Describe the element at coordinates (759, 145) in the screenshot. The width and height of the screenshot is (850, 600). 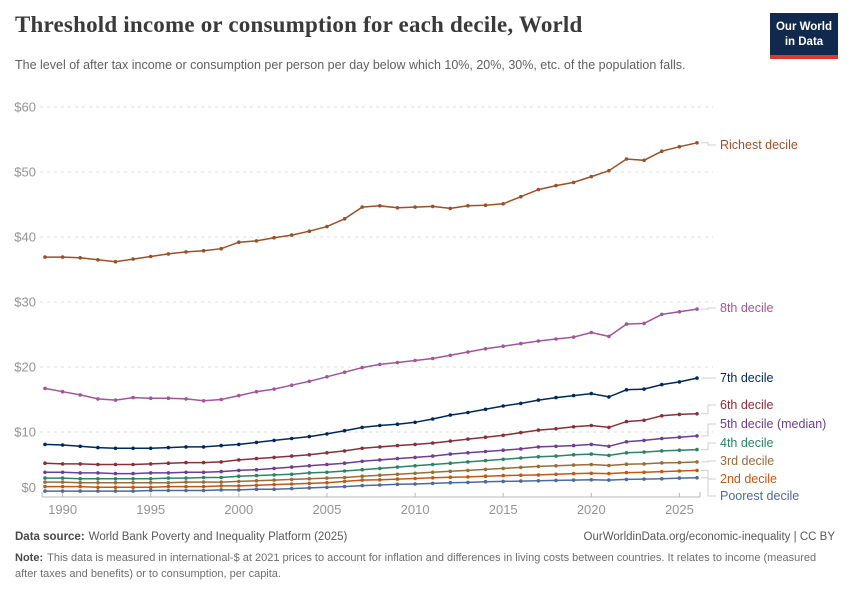
I see `series-label-richest-decile: Richest decile` at that location.